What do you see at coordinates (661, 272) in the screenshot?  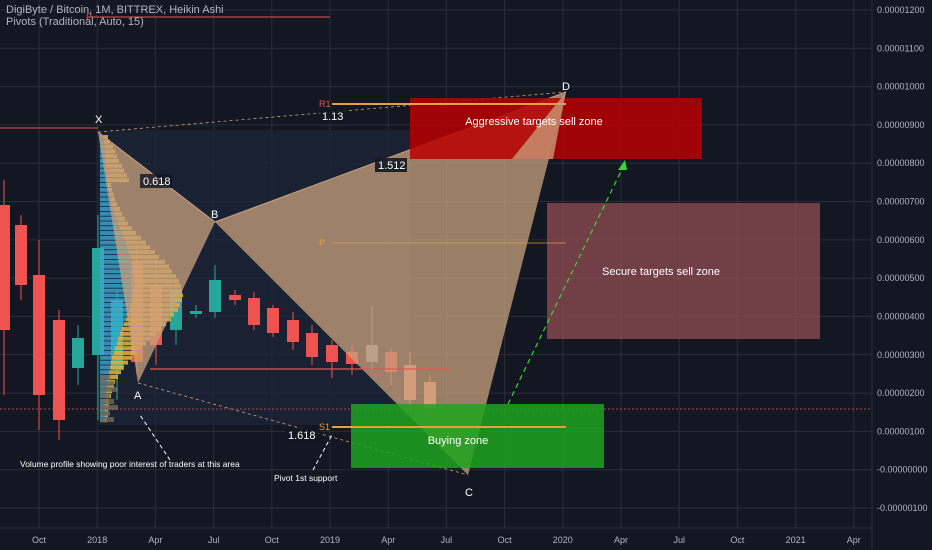 I see `secure-zone-label: Secure targets sell zone` at bounding box center [661, 272].